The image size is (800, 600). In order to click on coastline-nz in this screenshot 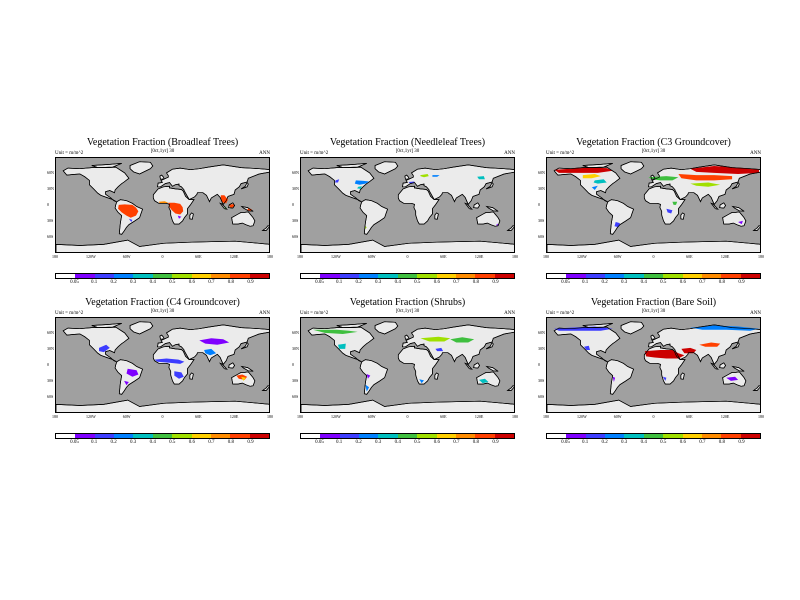, I will do `click(756, 228)`.